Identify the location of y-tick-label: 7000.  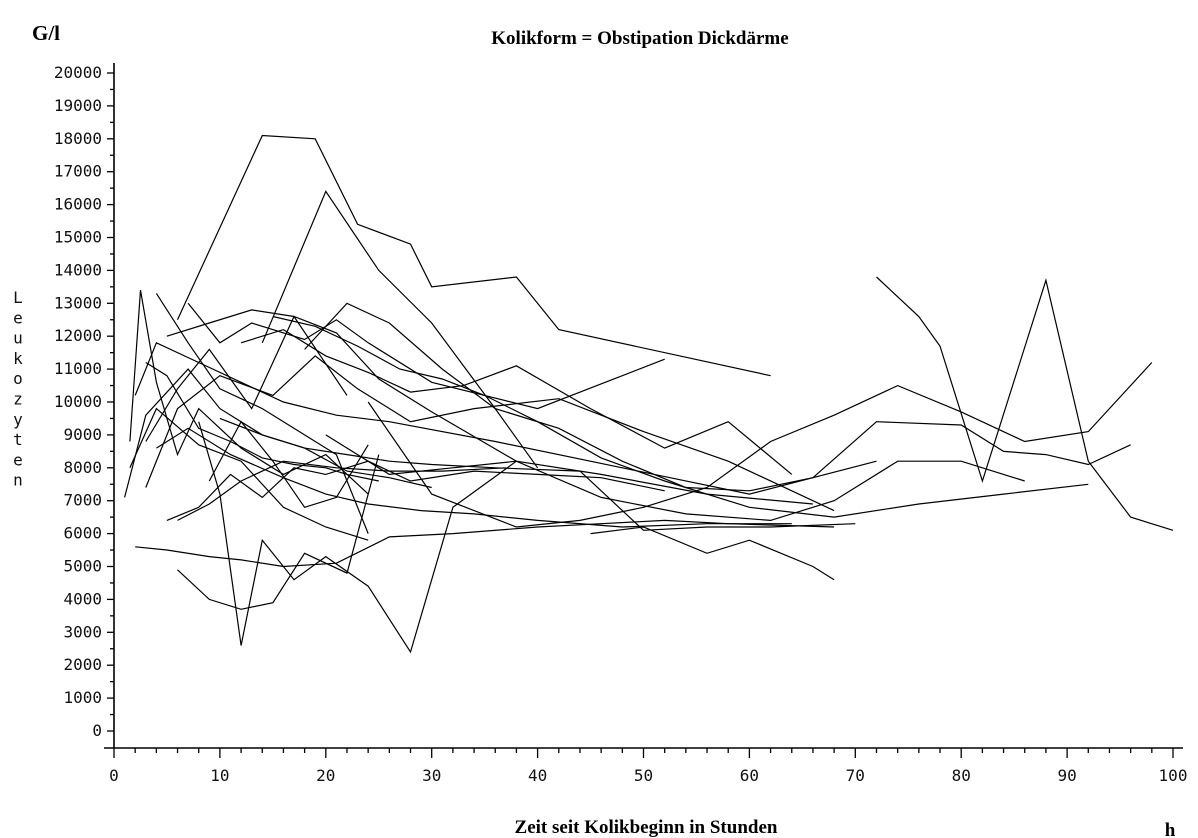
(82, 500).